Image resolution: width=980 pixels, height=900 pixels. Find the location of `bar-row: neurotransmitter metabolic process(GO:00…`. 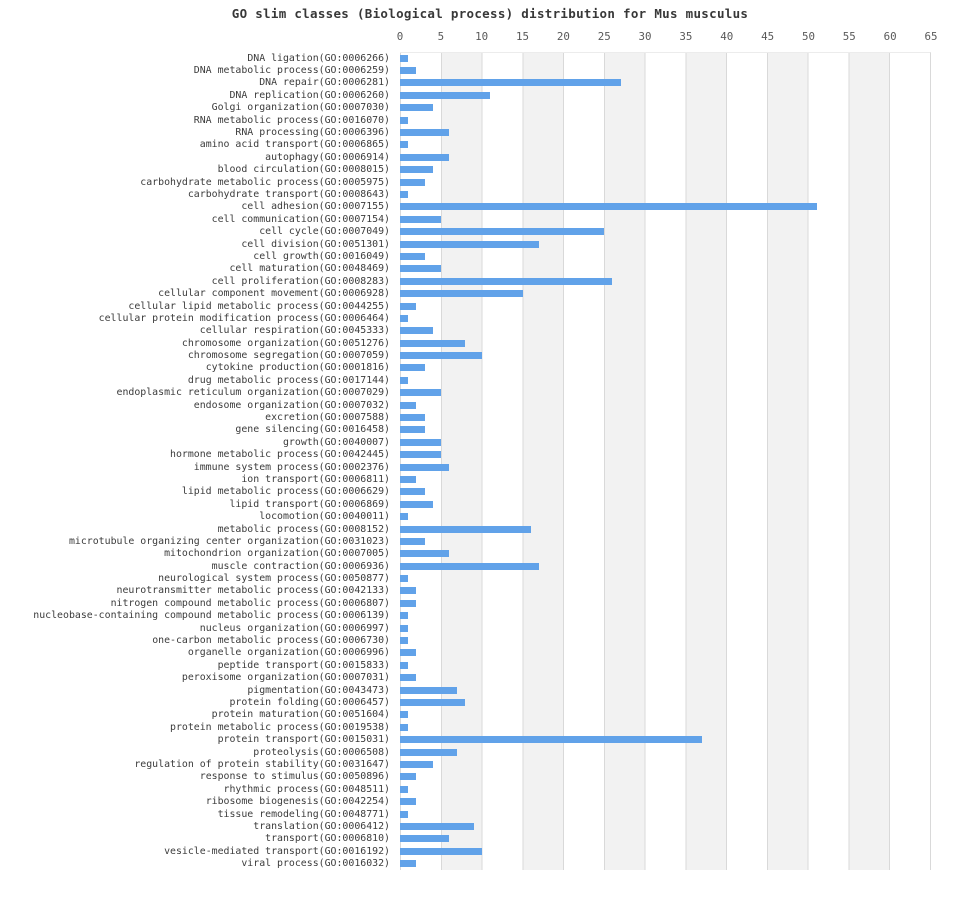

bar-row: neurotransmitter metabolic process(GO:00… is located at coordinates (490, 591).